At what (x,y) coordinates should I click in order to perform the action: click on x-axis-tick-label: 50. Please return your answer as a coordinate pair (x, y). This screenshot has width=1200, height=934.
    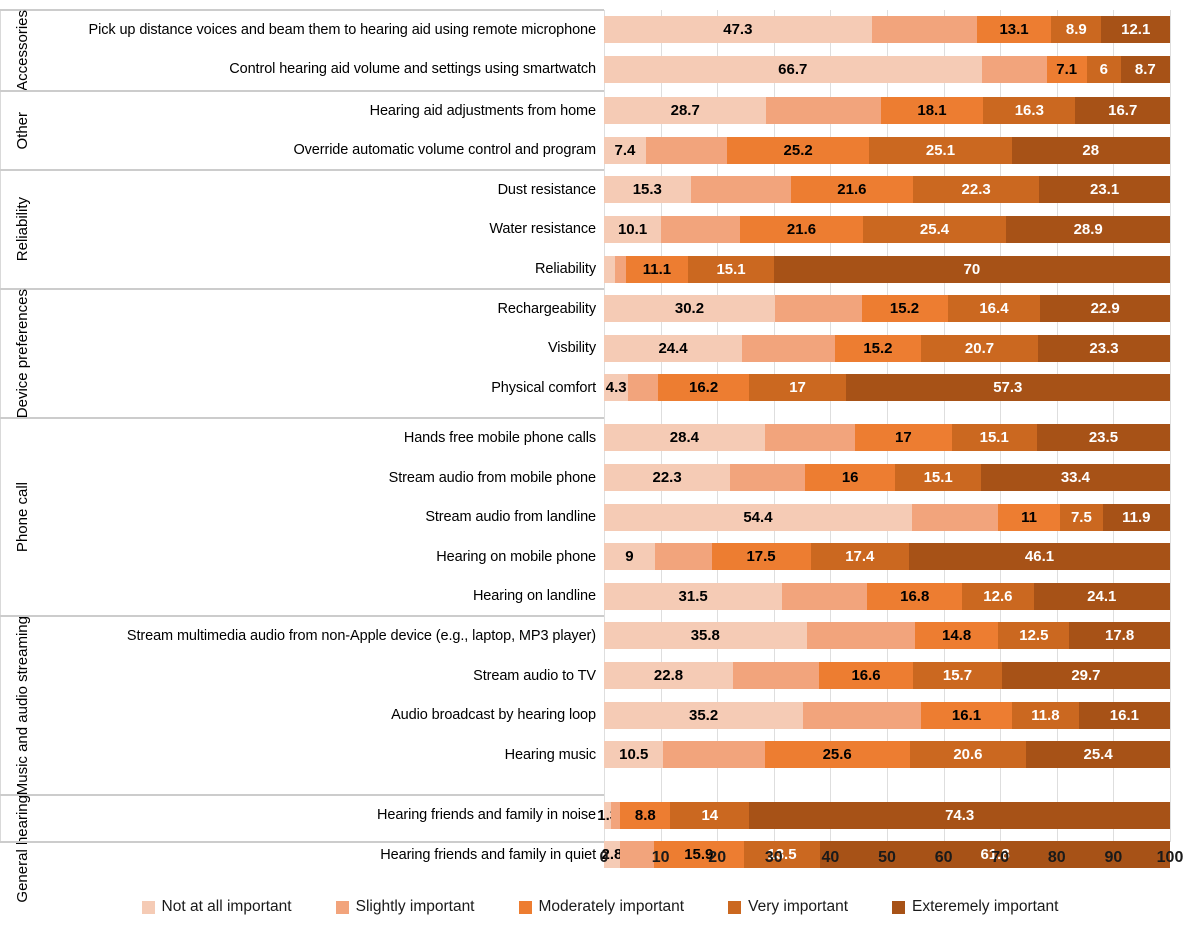
    Looking at the image, I should click on (887, 857).